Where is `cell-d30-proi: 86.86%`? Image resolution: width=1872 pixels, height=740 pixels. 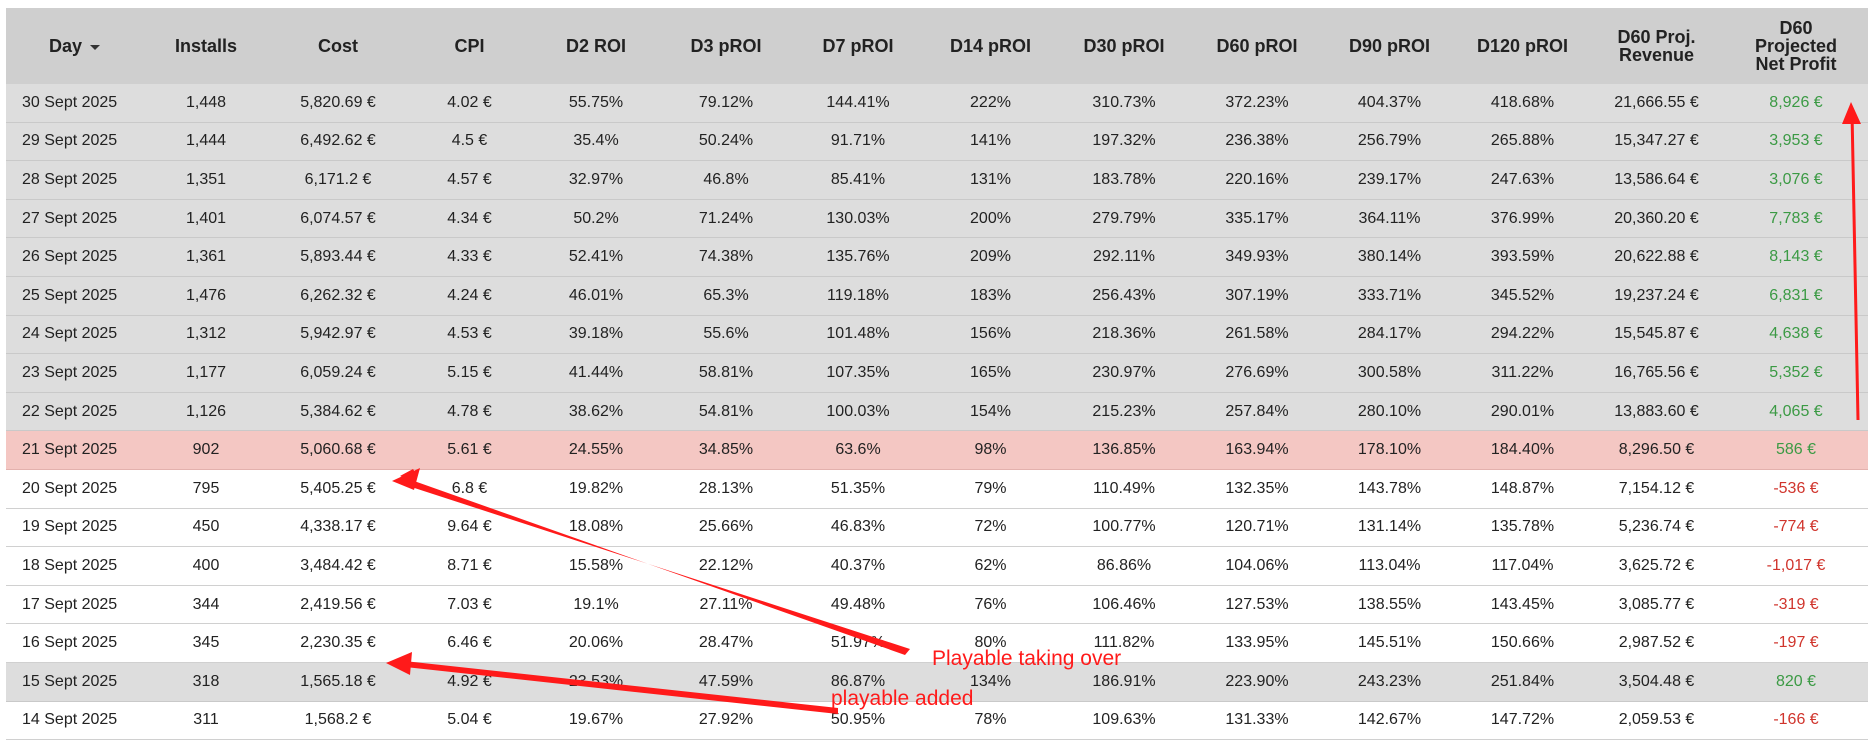
cell-d30-proi: 86.86% is located at coordinates (1124, 566).